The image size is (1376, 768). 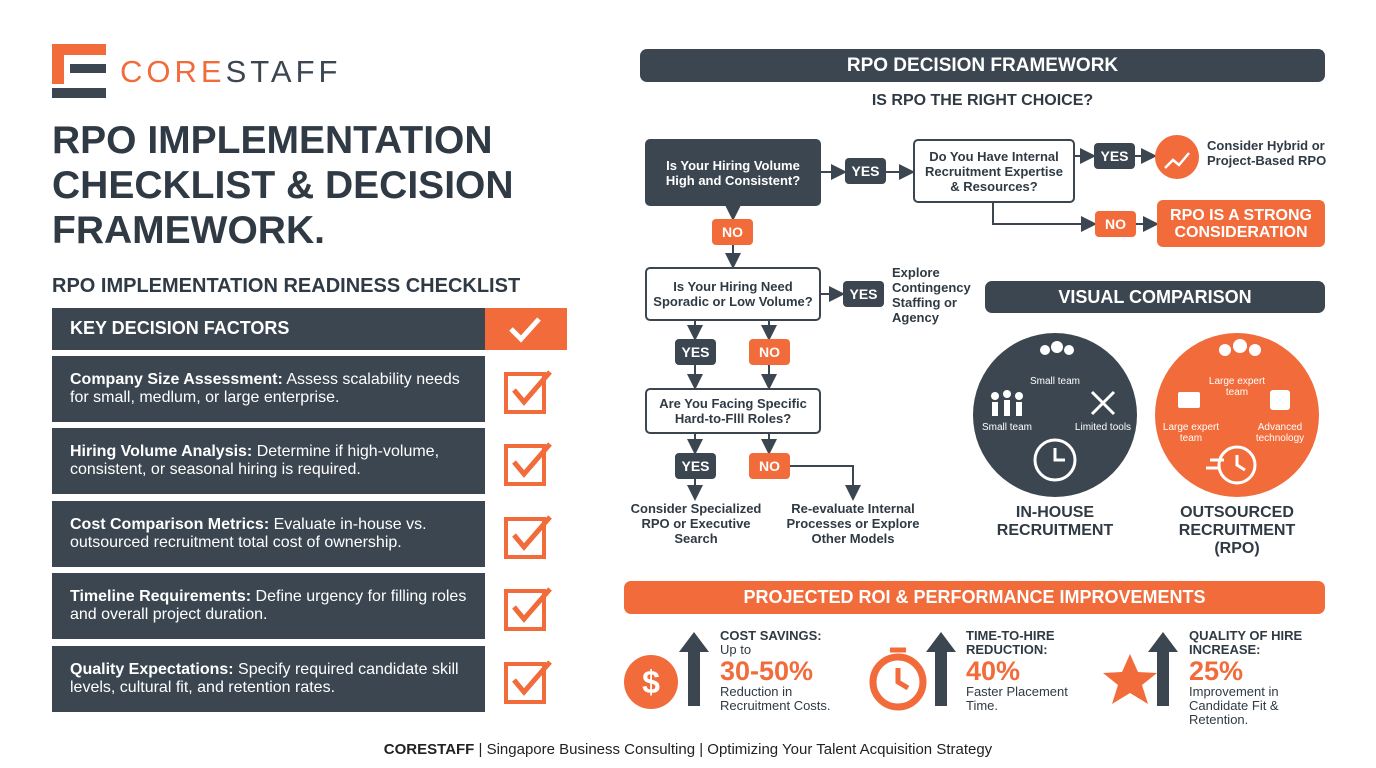 What do you see at coordinates (928, 669) in the screenshot?
I see `up-arrows` at bounding box center [928, 669].